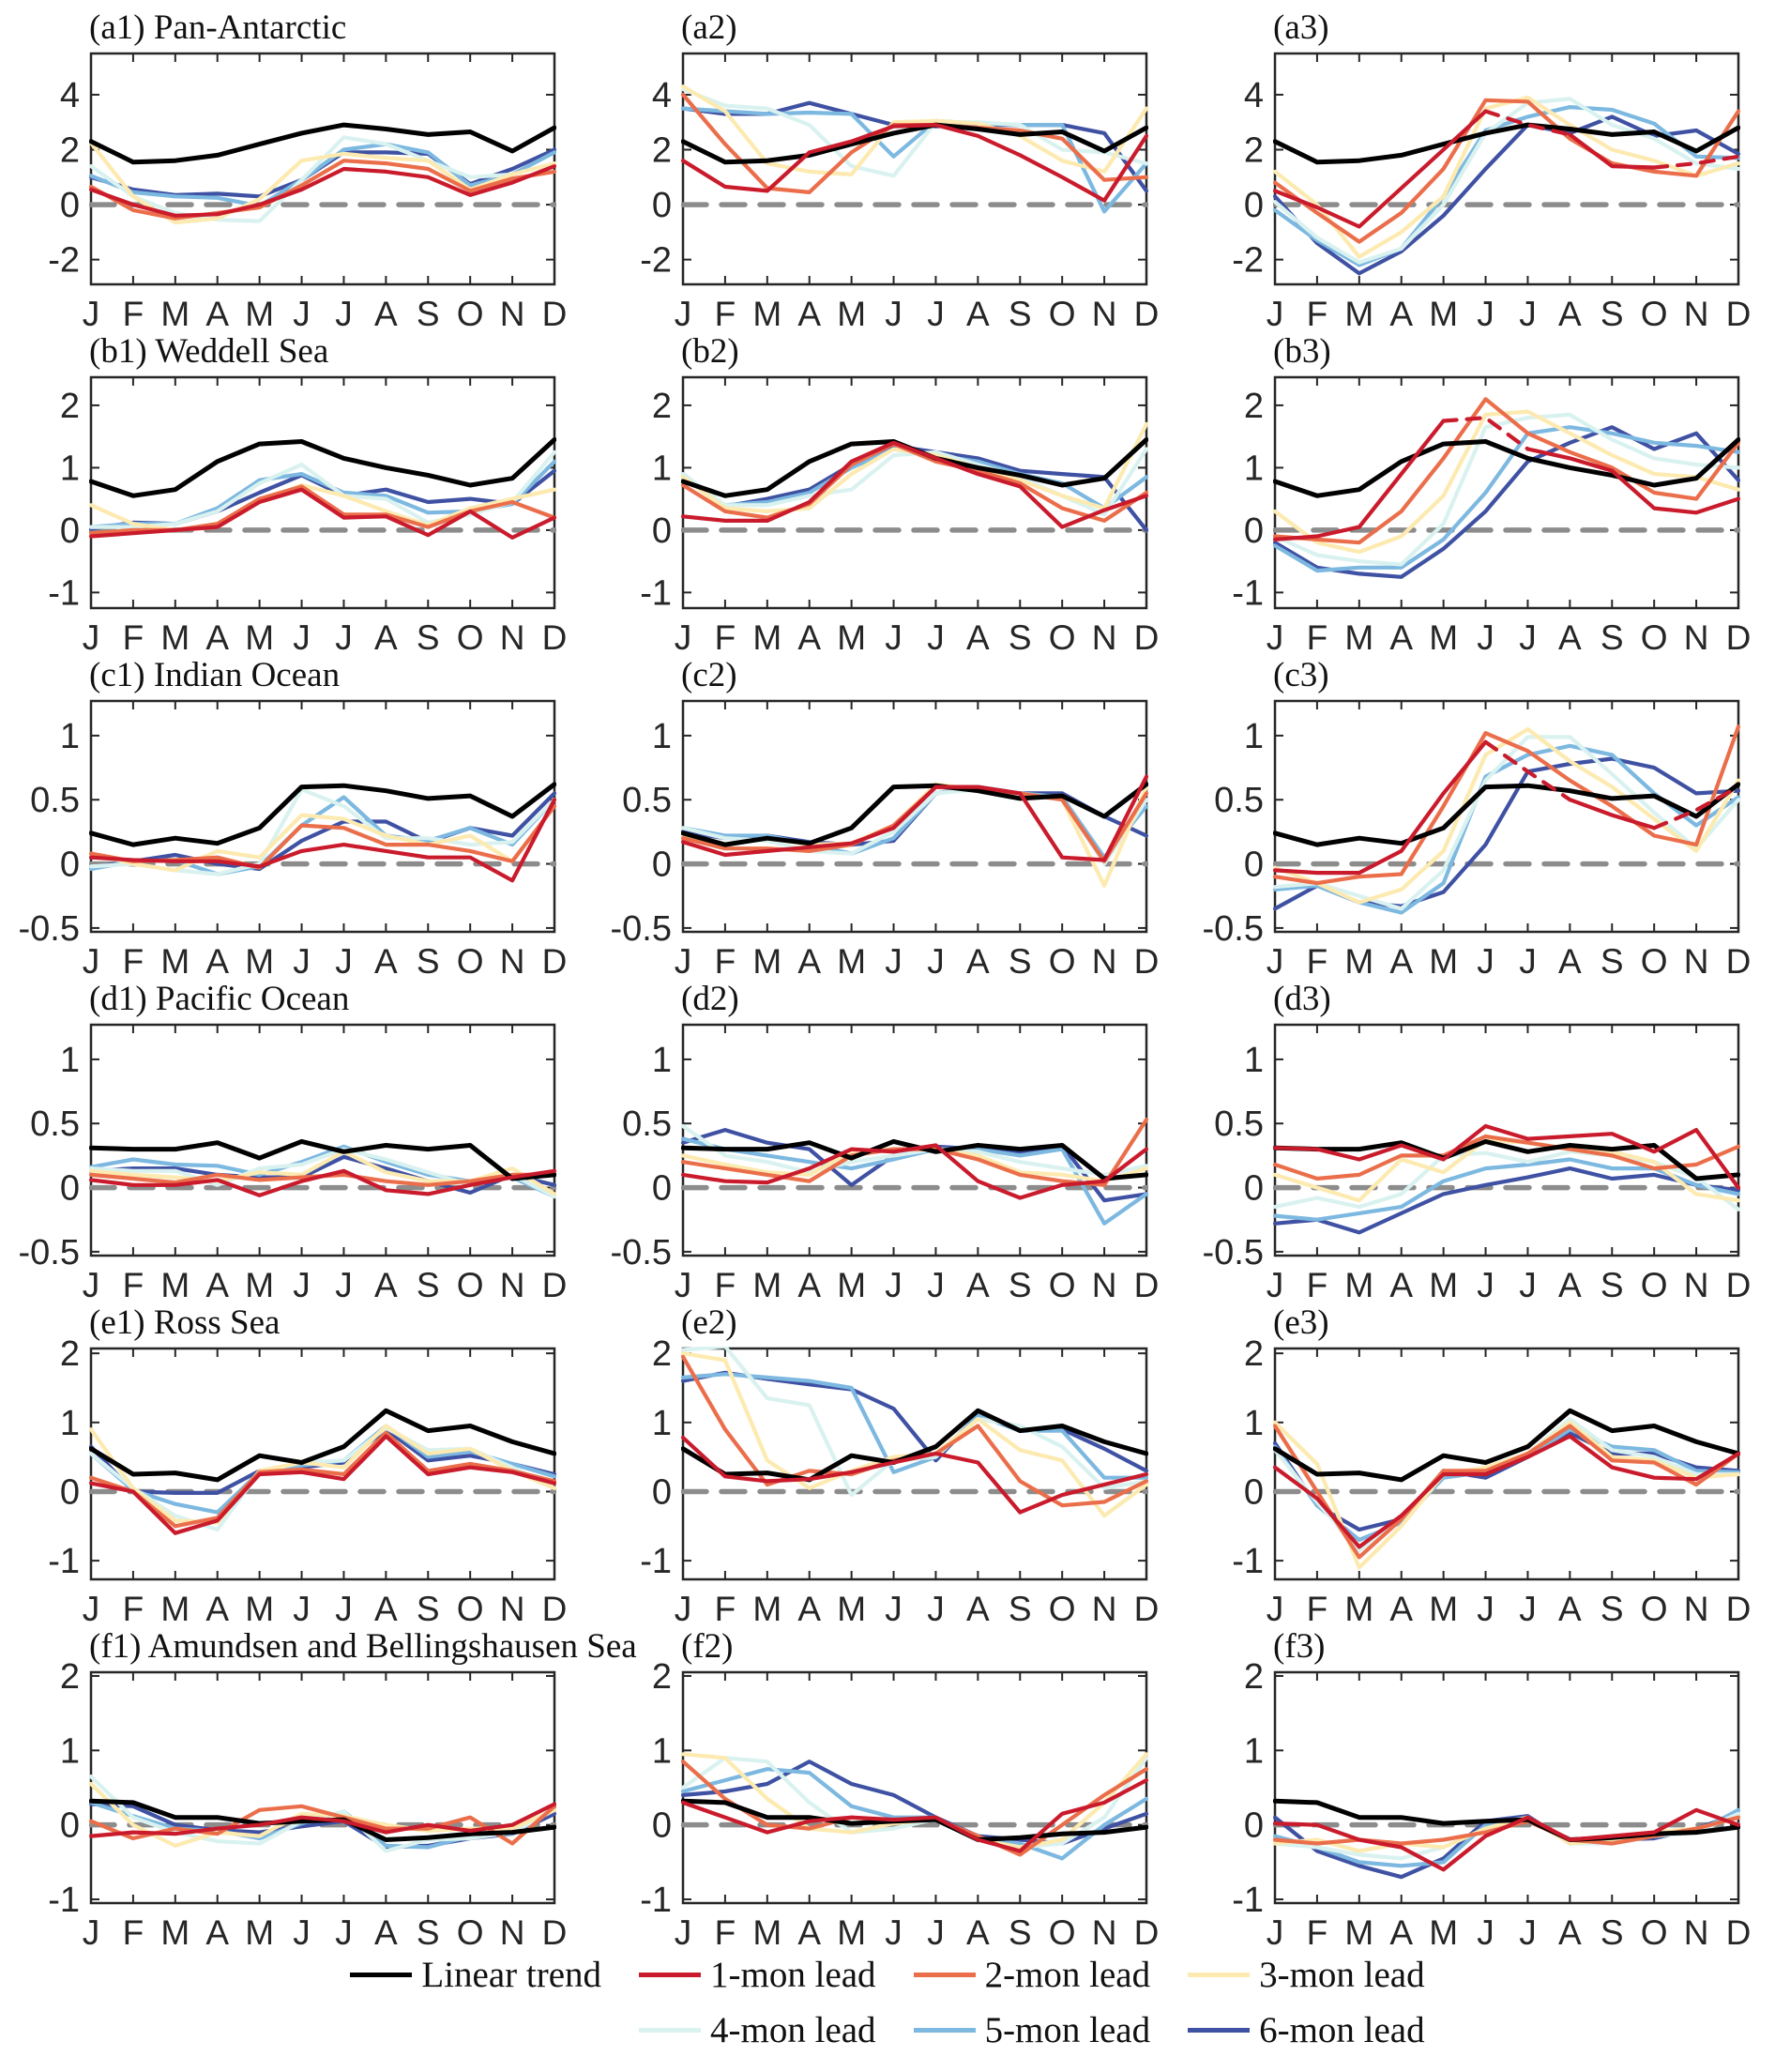 The width and height of the screenshot is (1775, 2072). I want to click on chart-c3: J F M A M J J A S O N D10.50-0.5, so click(1477, 840).